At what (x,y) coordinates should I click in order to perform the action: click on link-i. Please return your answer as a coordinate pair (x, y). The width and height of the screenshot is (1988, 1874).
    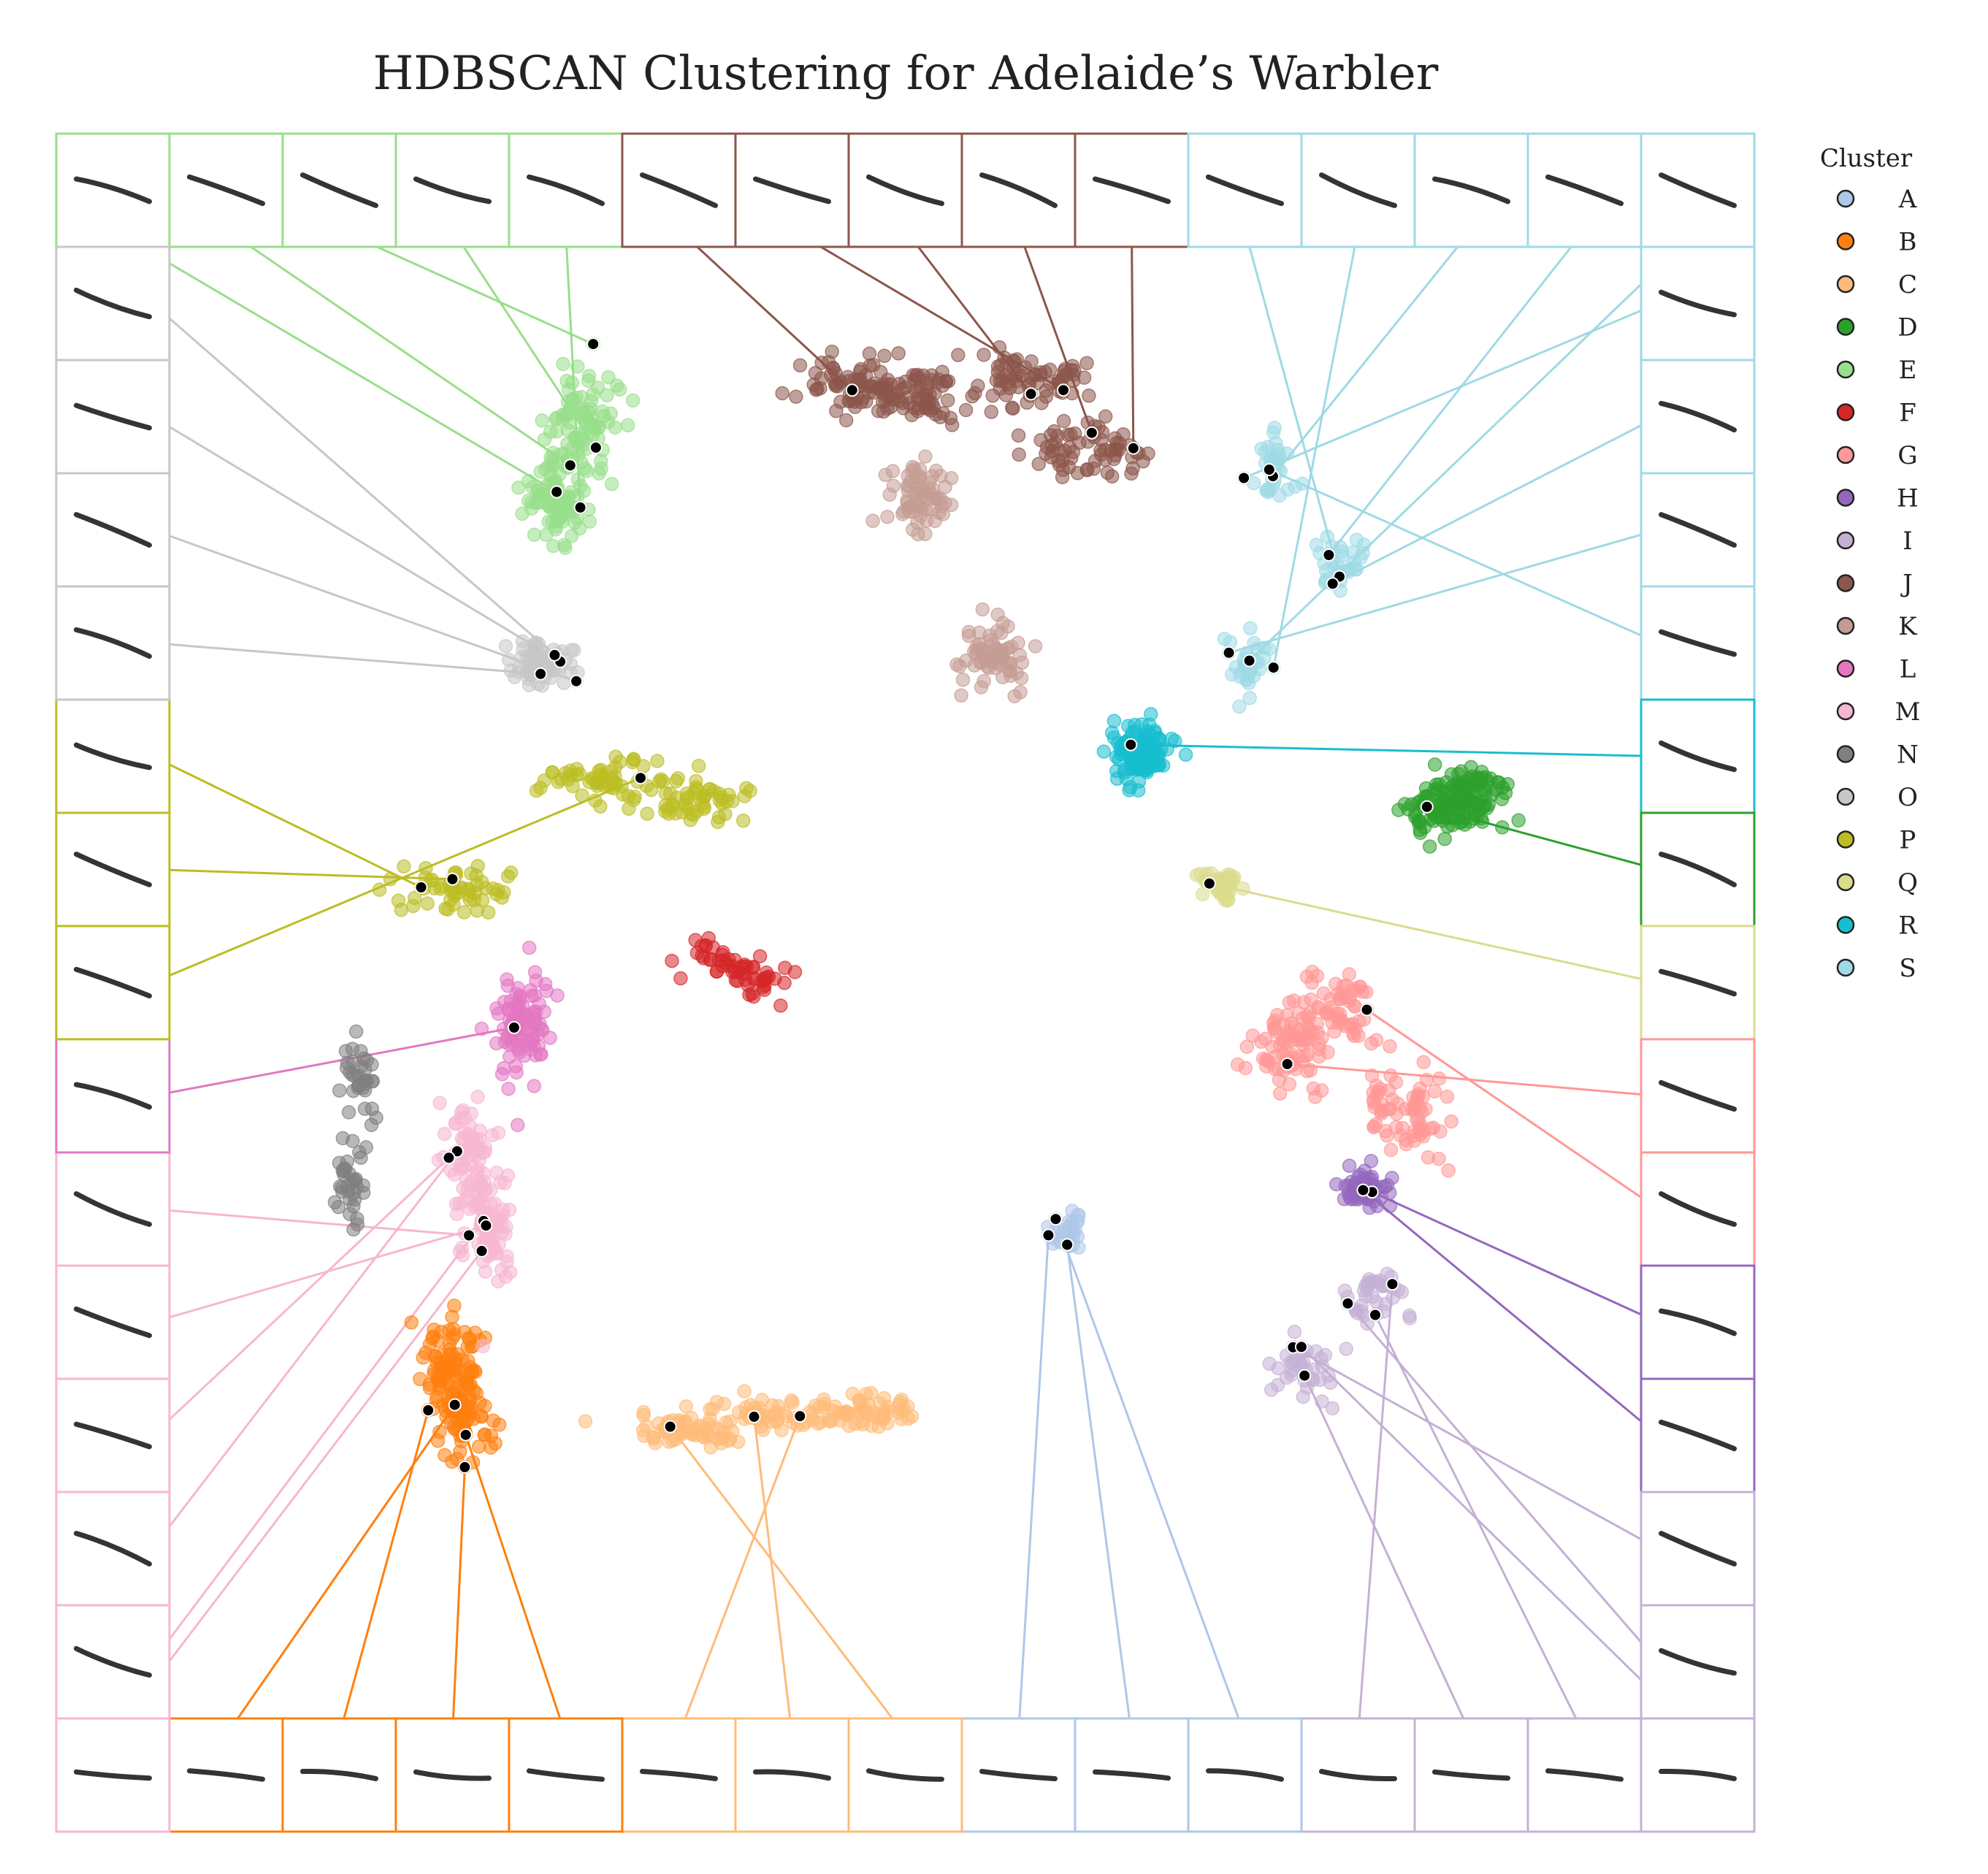
    Looking at the image, I should click on (1499, 1541).